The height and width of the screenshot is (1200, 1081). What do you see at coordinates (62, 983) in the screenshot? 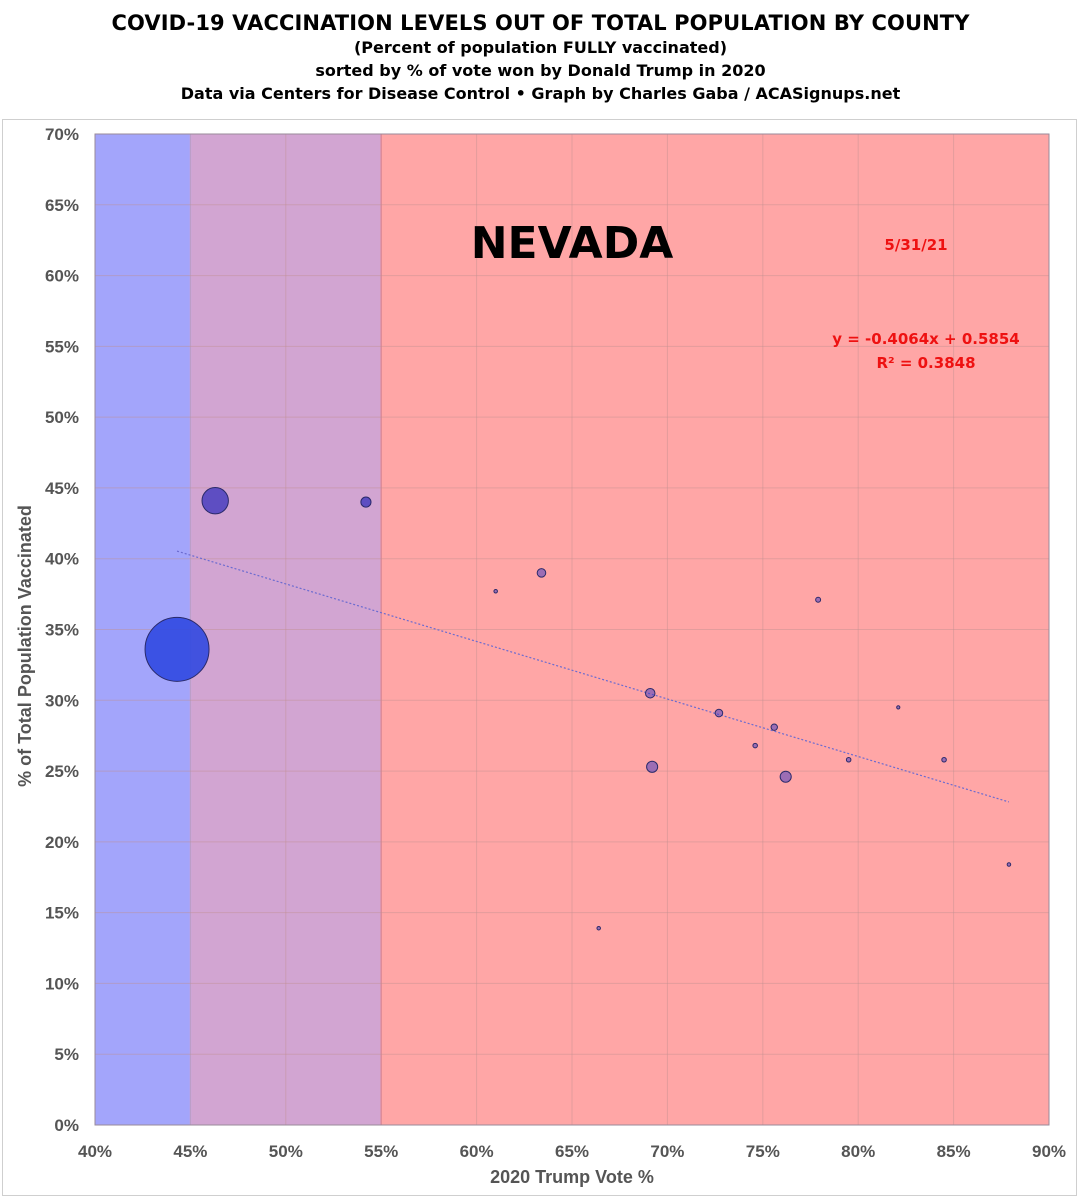
I see `y-tick-label: 10%` at bounding box center [62, 983].